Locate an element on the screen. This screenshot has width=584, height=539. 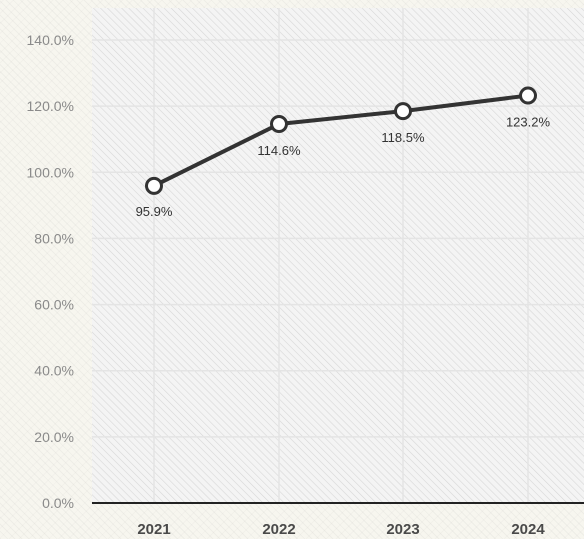
y-tick-label: 100.0% is located at coordinates (50, 172).